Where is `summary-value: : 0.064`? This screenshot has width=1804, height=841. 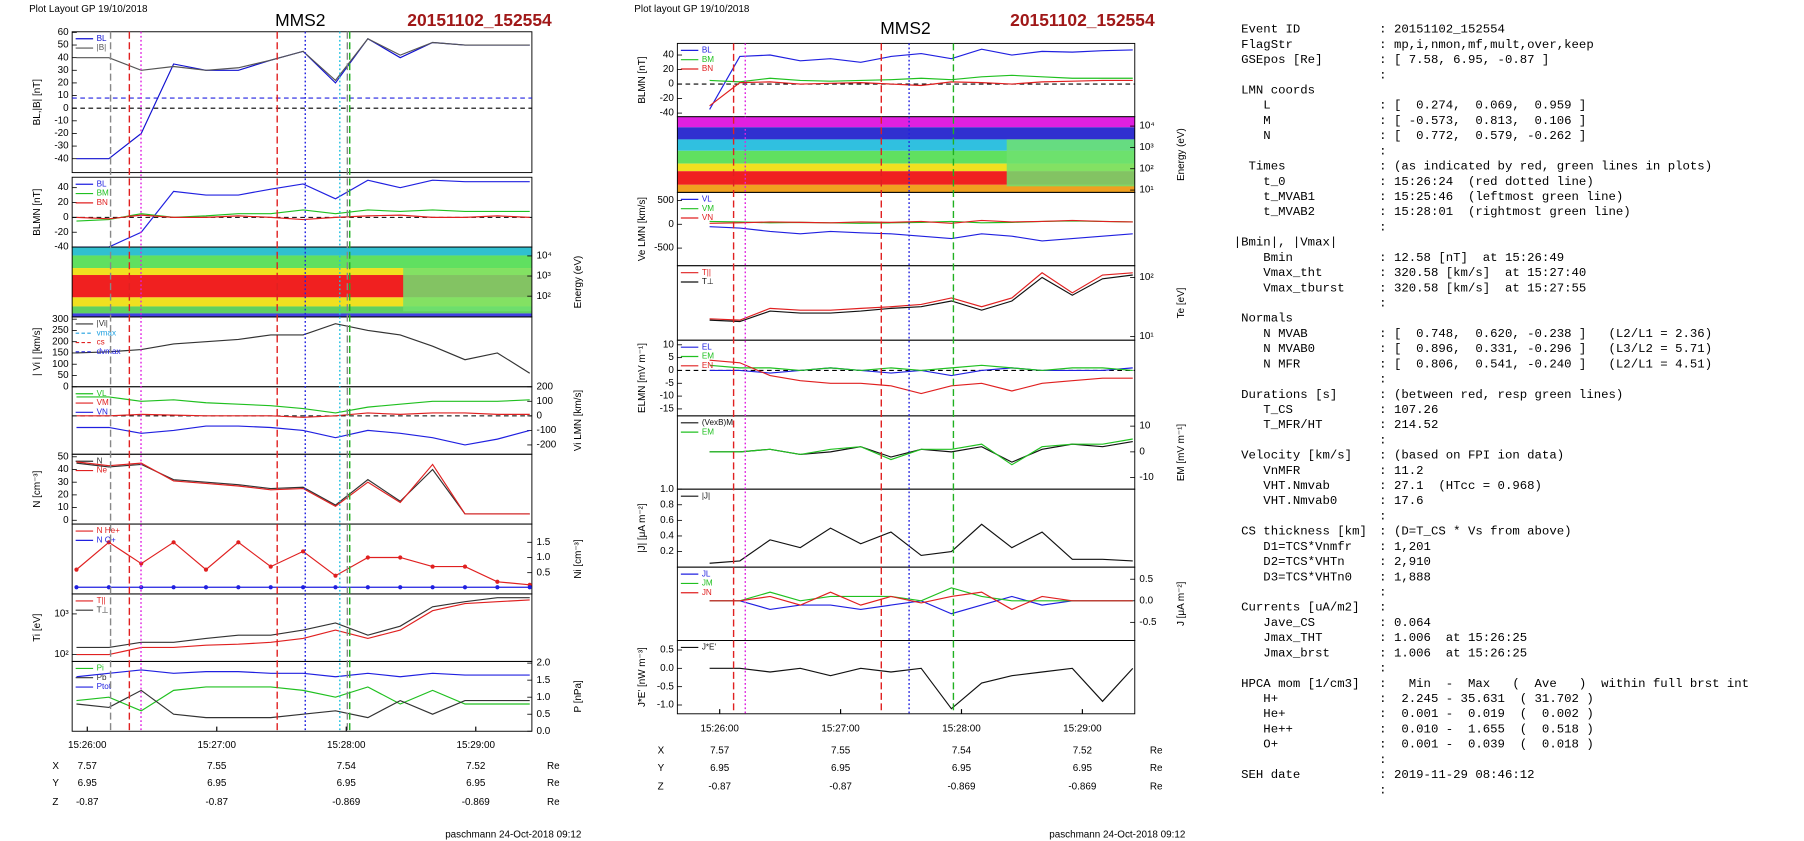 summary-value: : 0.064 is located at coordinates (1405, 623).